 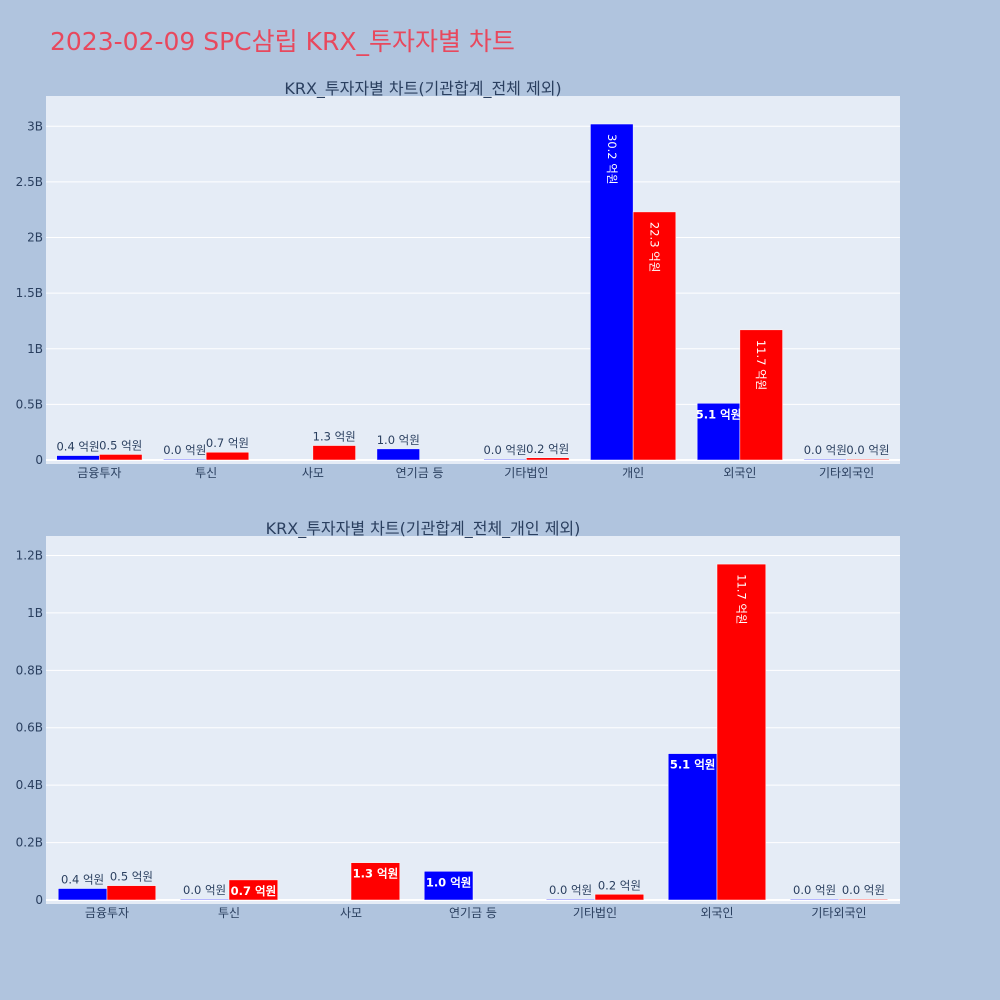 What do you see at coordinates (29, 555) in the screenshot?
I see `y-tick-label: 1.2B` at bounding box center [29, 555].